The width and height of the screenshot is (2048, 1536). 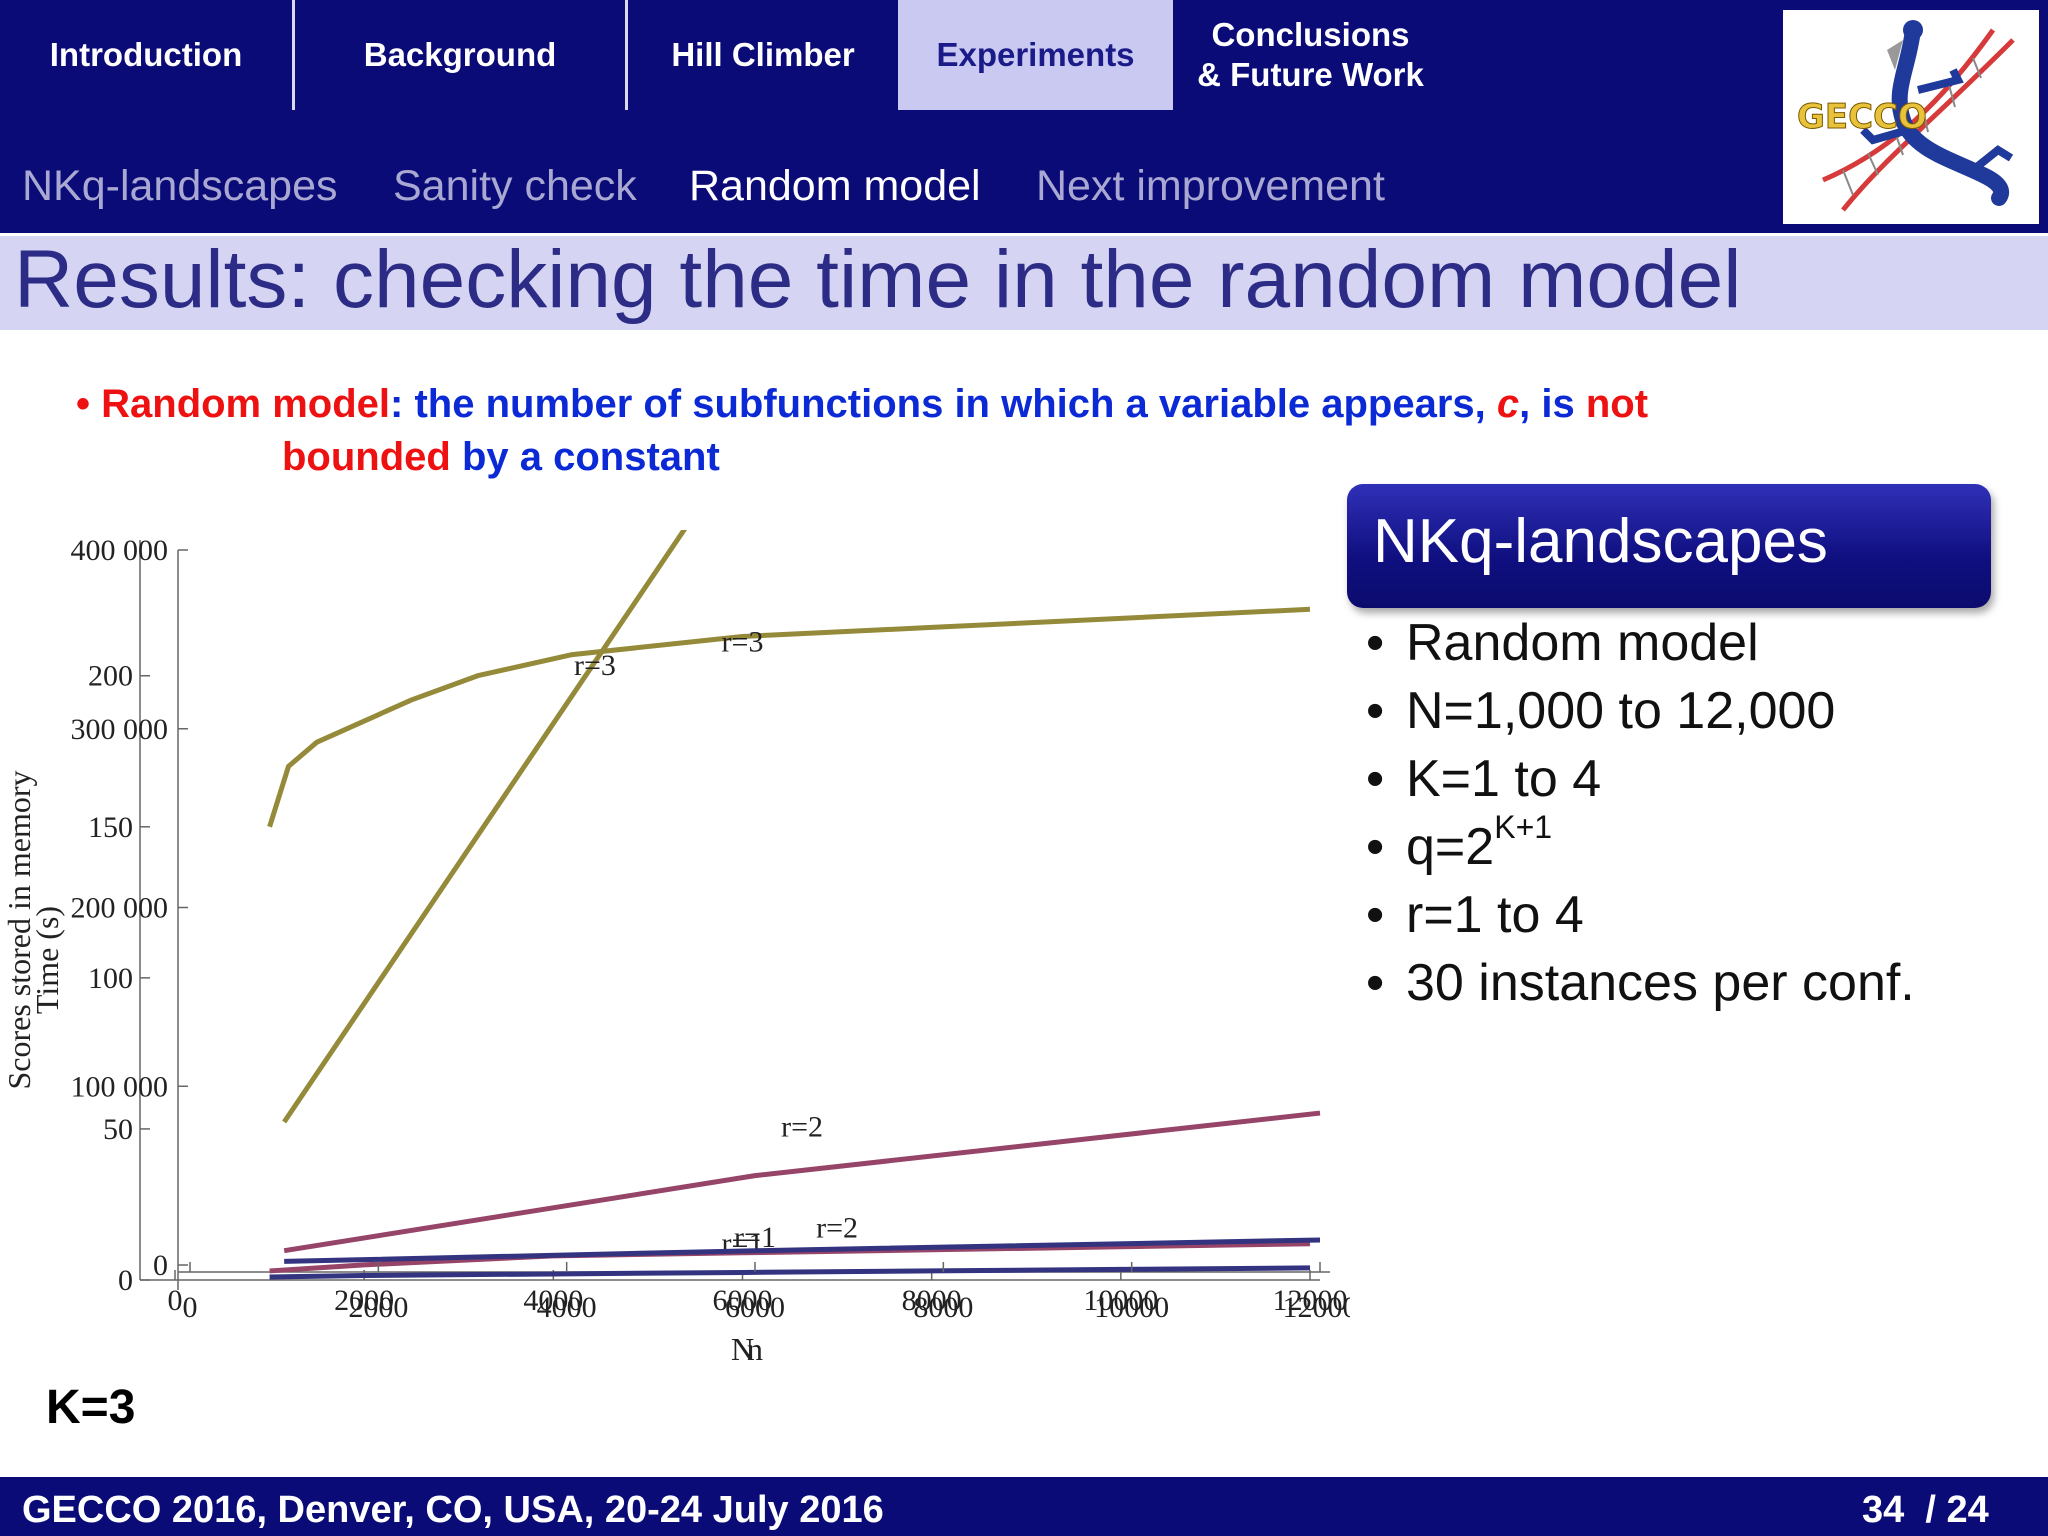 I want to click on y-tick-label: 50, so click(x=118, y=1129).